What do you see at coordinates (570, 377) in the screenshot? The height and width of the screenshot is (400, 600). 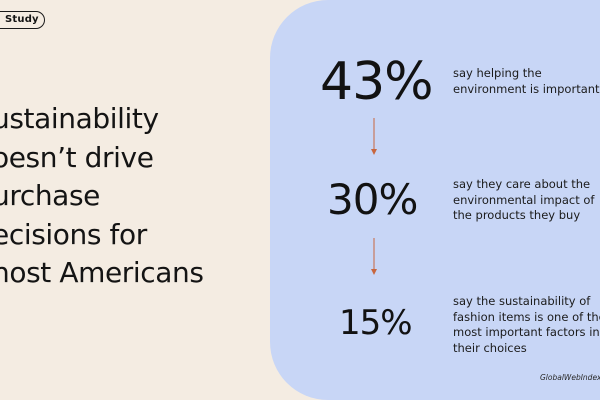 I see `source-citation: GlobalWebIndex, Q` at bounding box center [570, 377].